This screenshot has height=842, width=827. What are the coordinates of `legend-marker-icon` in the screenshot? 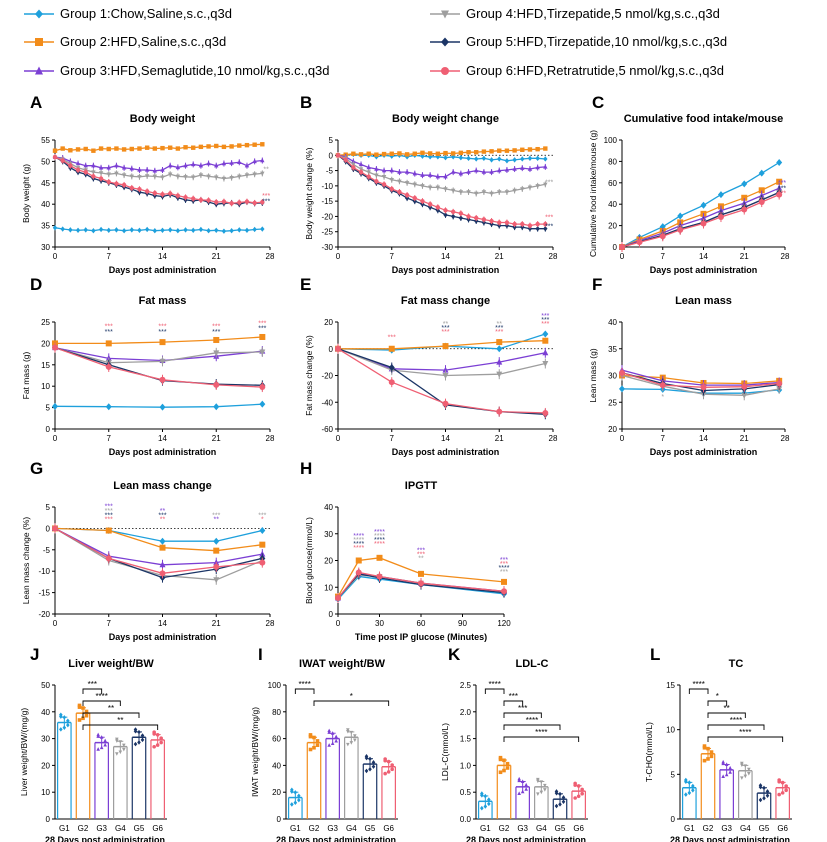 It's located at (445, 14).